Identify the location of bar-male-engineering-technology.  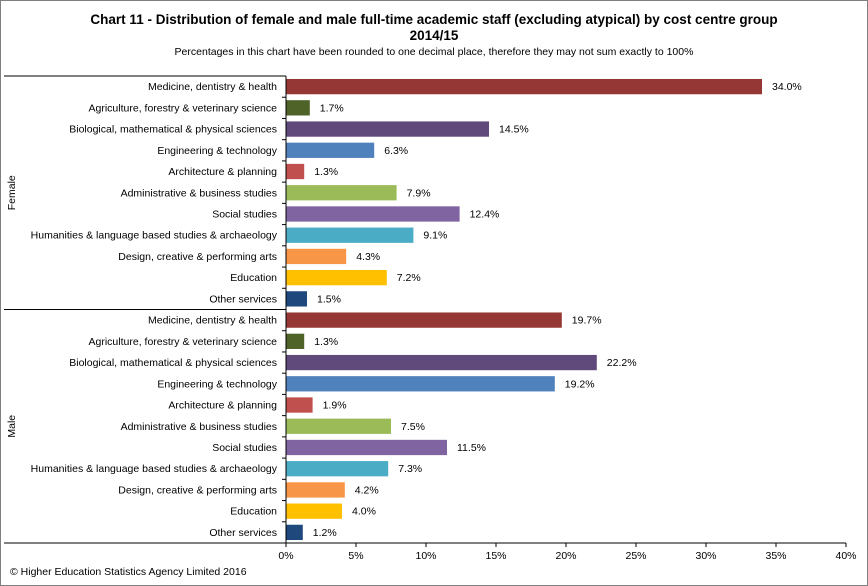
(420, 384).